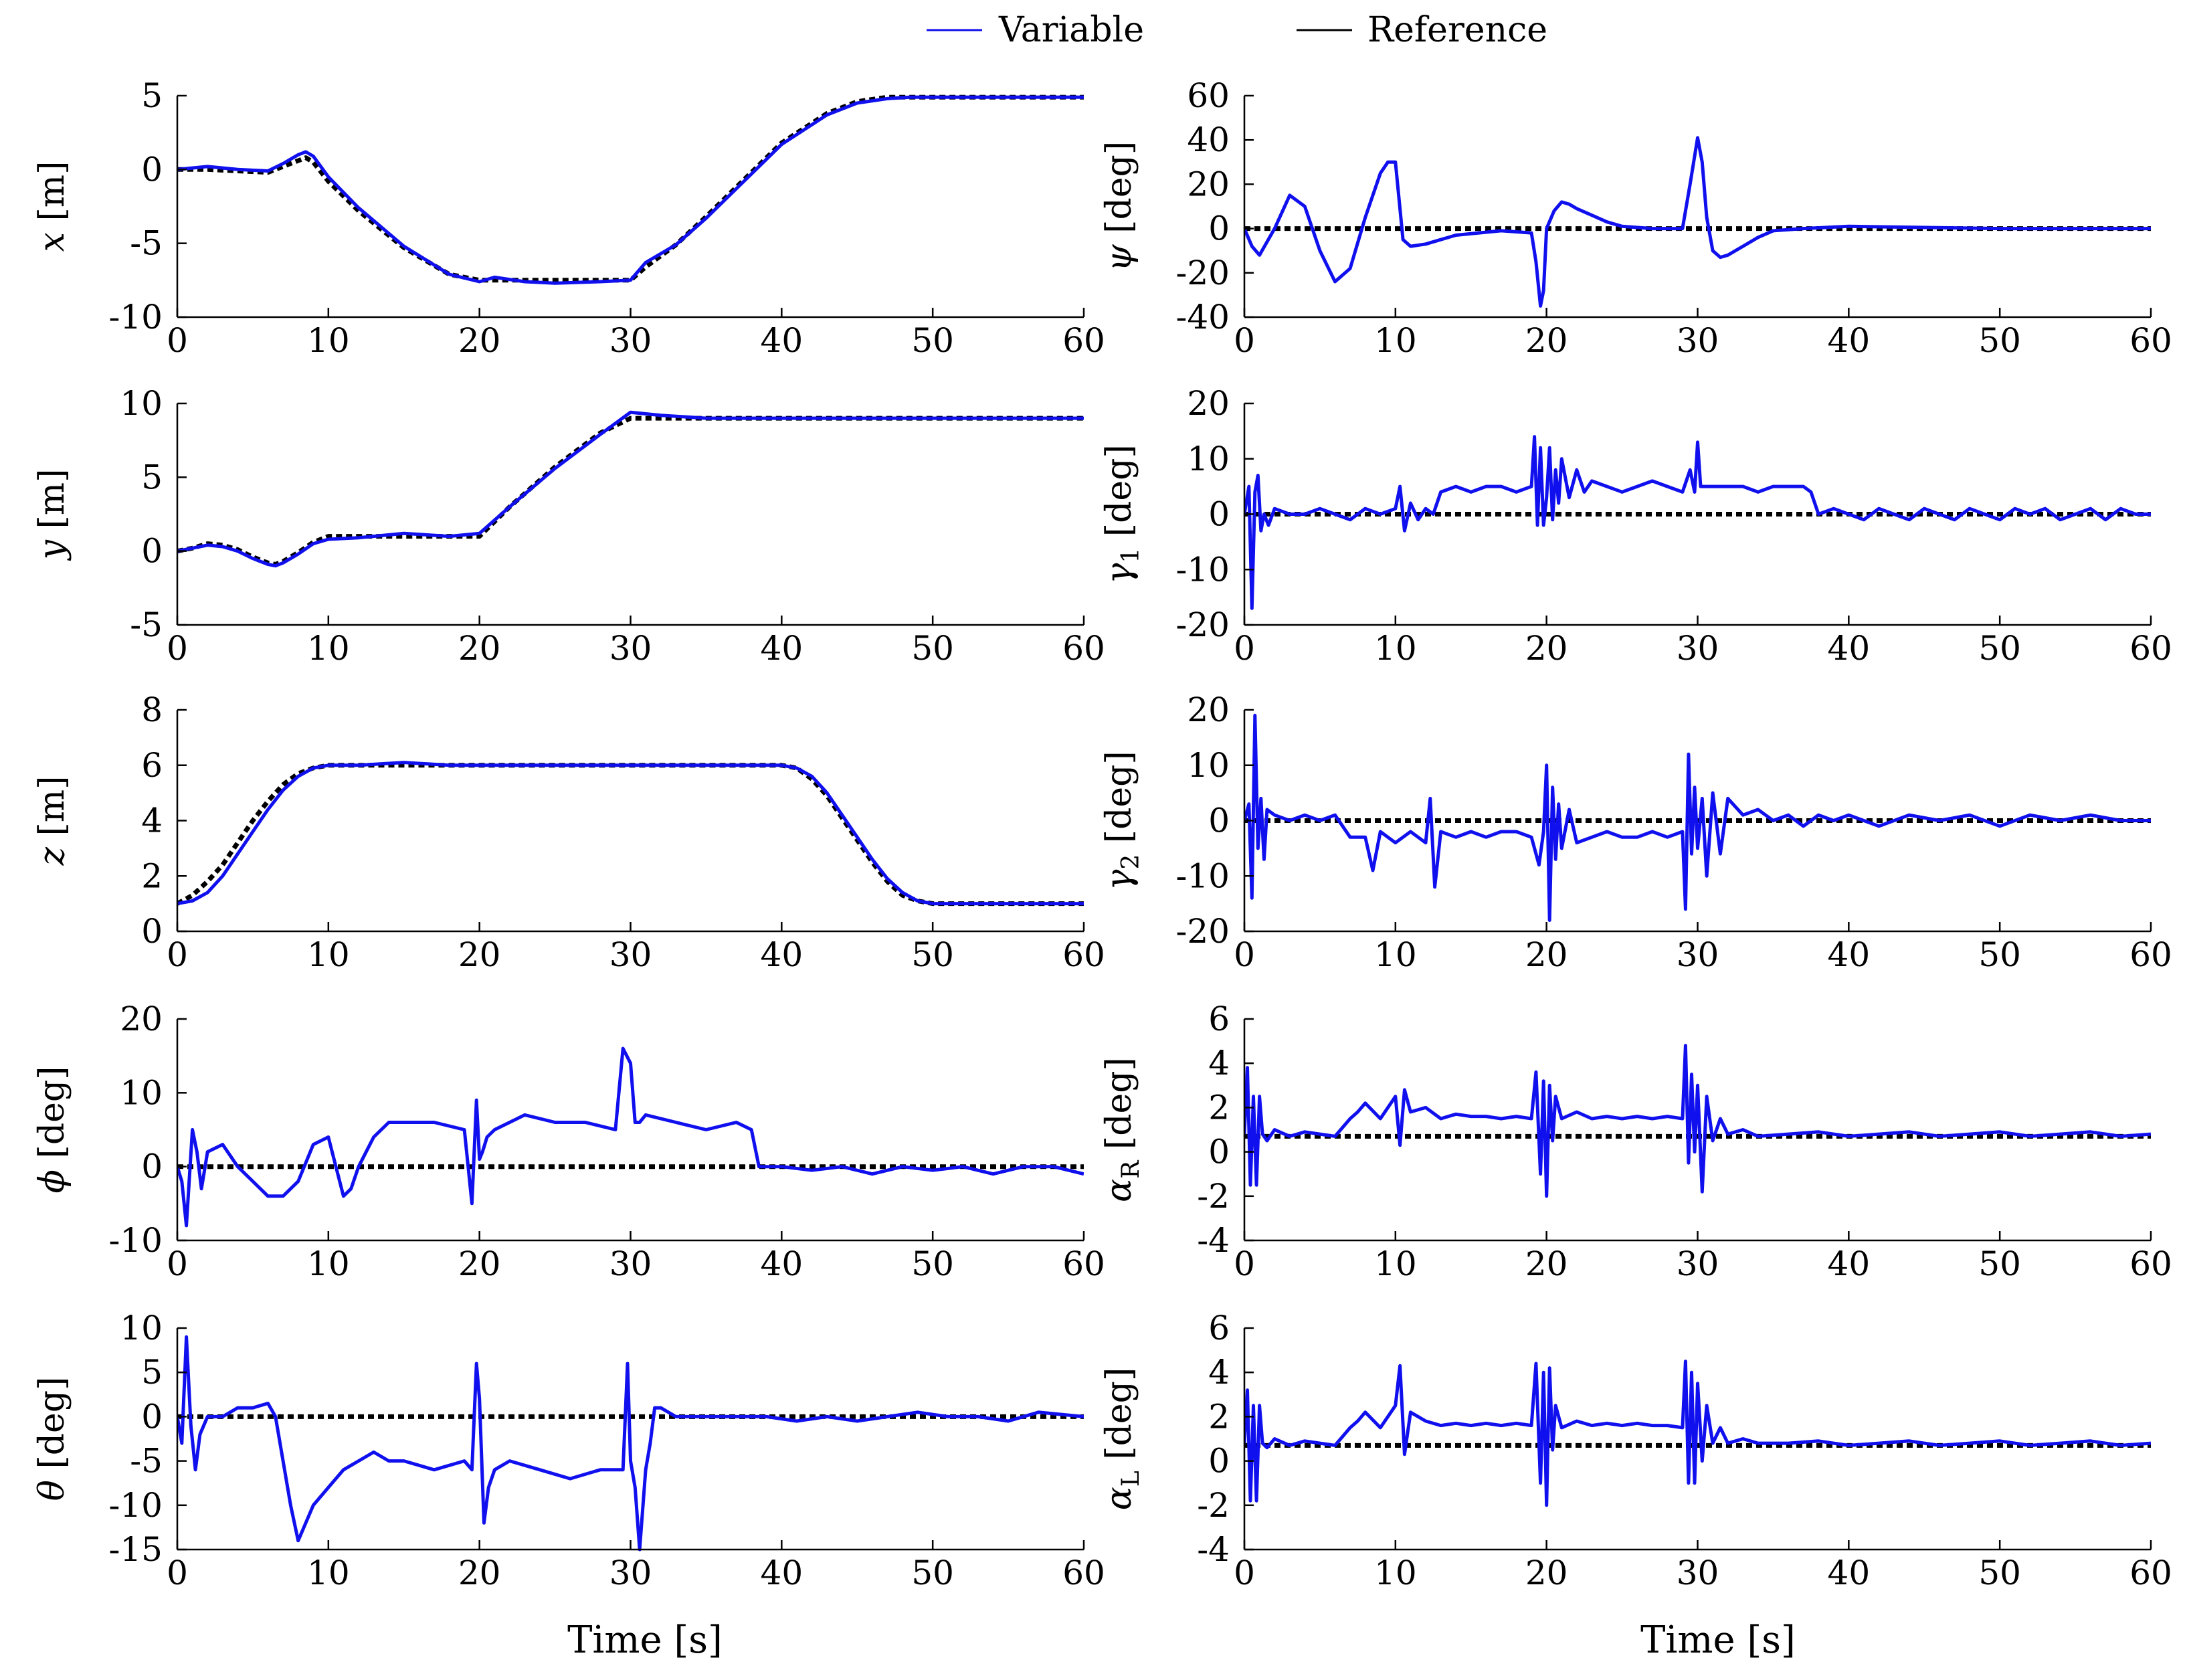 Image resolution: width=2185 pixels, height=1680 pixels. I want to click on panel-6: 0 10 20 30 40 50 60 20 10 0 -10 -20 γ2 [deg], so click(1635, 832).